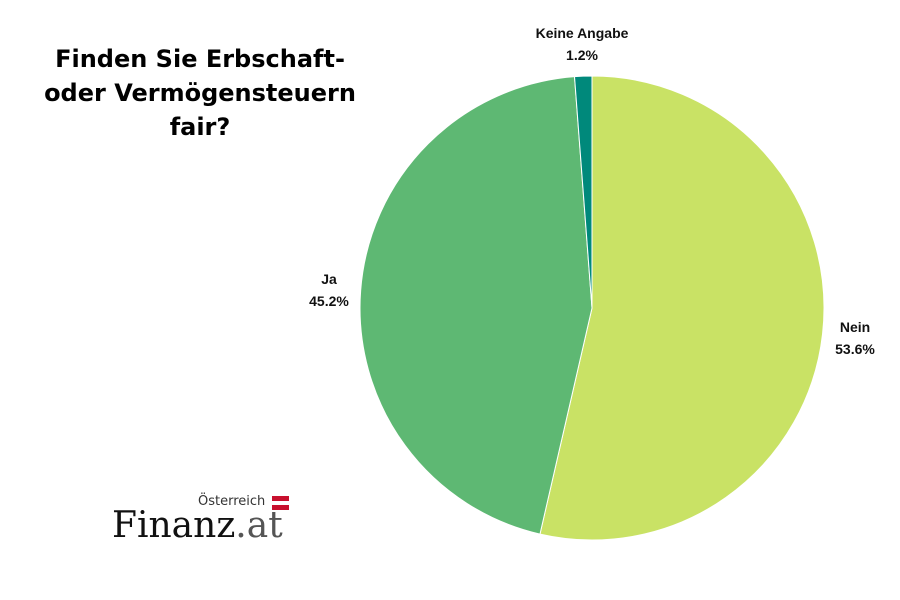 This screenshot has height=600, width=900. What do you see at coordinates (174, 525) in the screenshot?
I see `logo-brand: Finanz` at bounding box center [174, 525].